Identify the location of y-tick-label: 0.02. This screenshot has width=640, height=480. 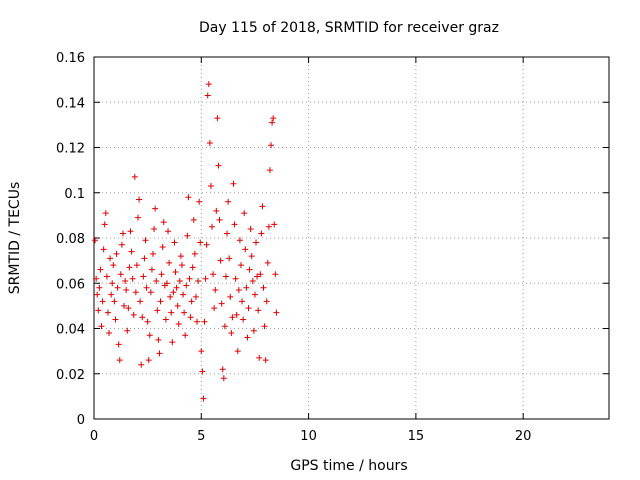
(70, 375).